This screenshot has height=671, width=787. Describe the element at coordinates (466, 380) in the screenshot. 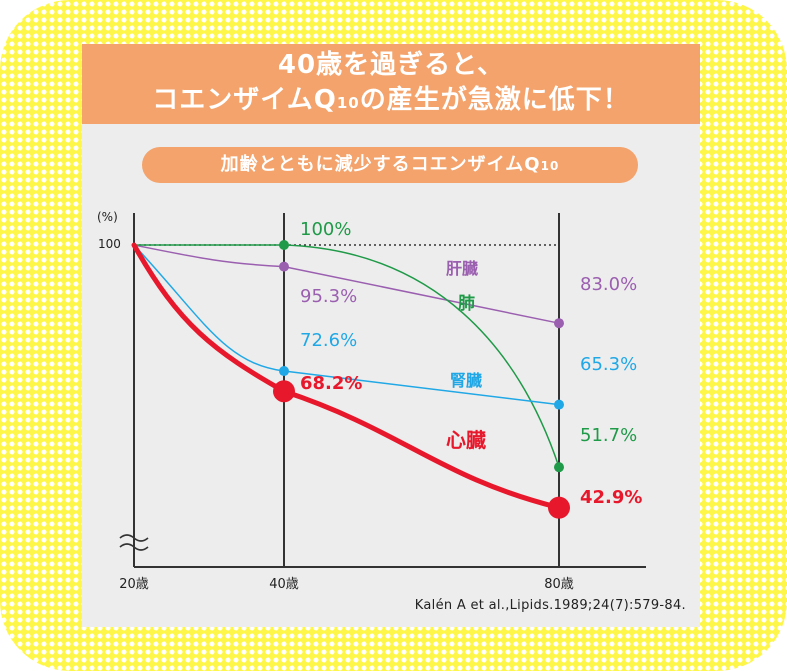

I see `series-name-kidney: 腎臓` at that location.